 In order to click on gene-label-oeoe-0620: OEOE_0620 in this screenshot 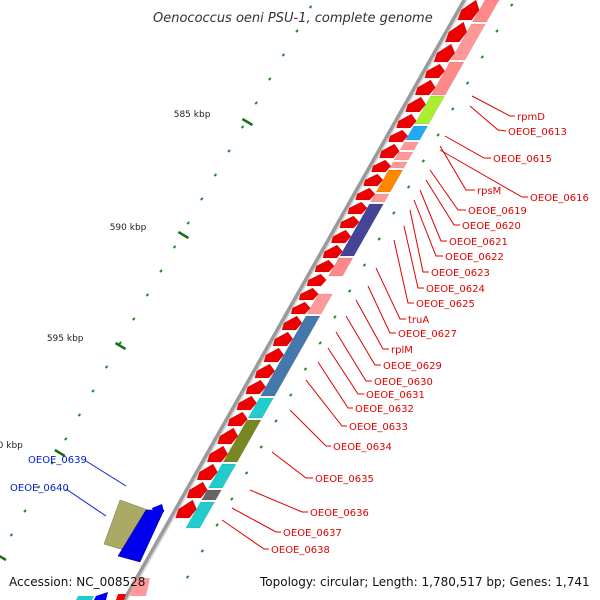, I will do `click(491, 226)`.